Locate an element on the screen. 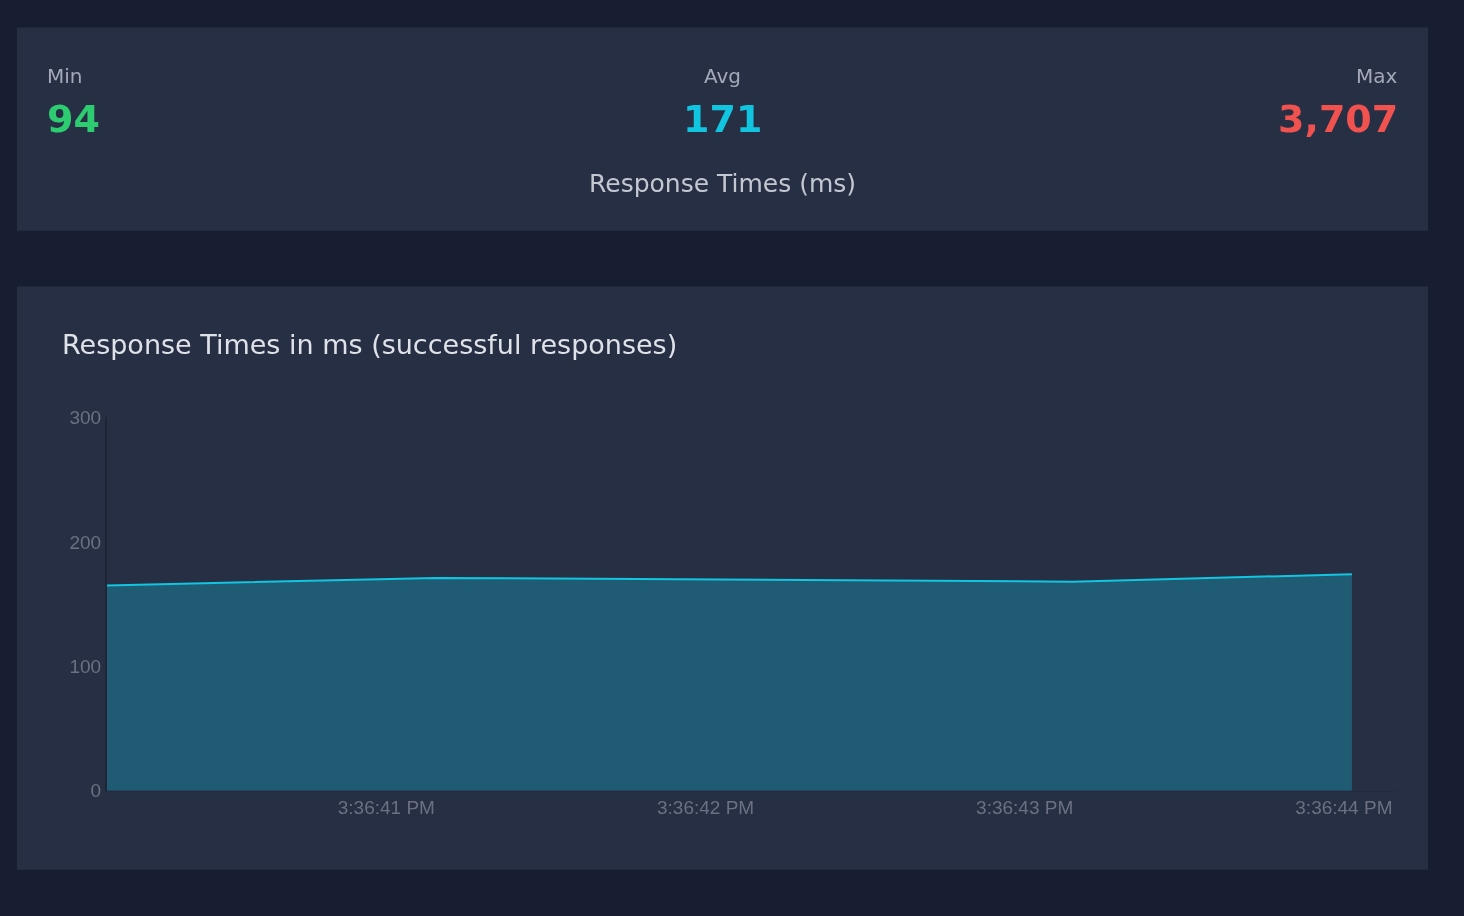  y-tick-label: 100 is located at coordinates (85, 666).